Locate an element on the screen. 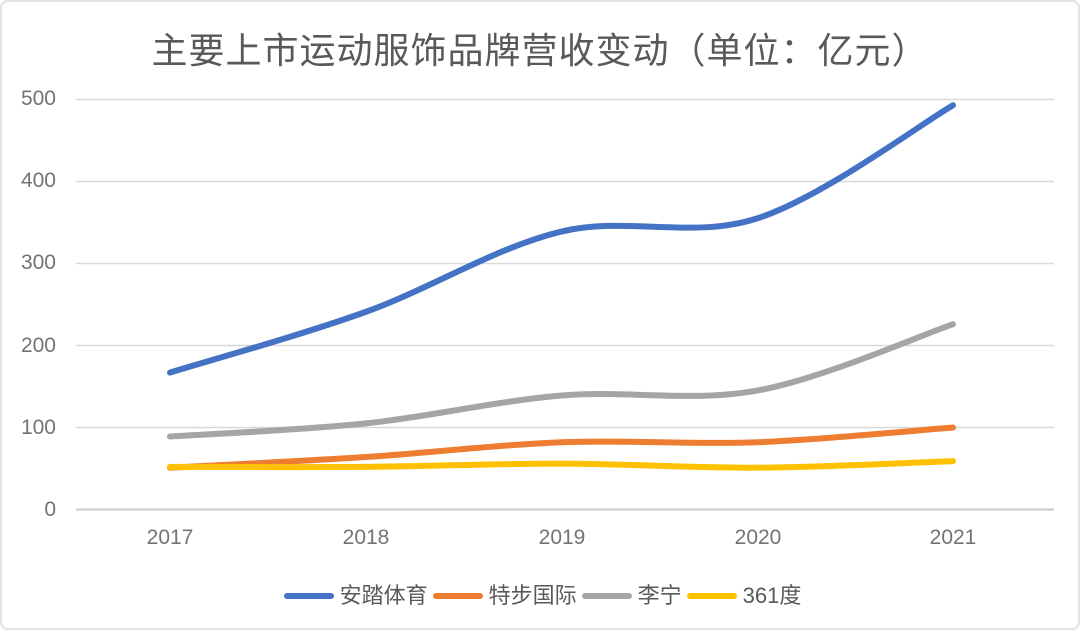  legend-item-anta: 安踏体育 is located at coordinates (353, 596).